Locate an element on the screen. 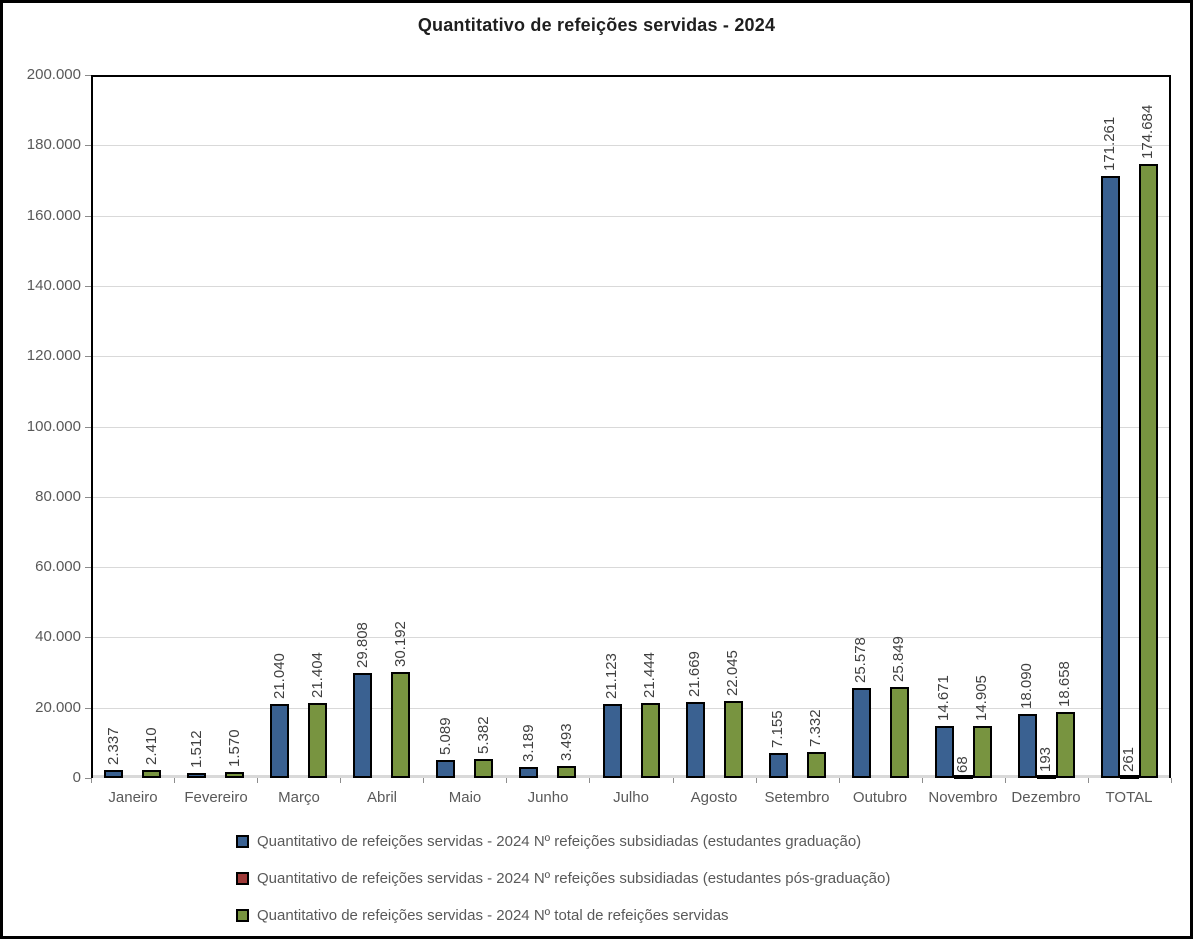  x-axis-category-label: Março is located at coordinates (299, 797).